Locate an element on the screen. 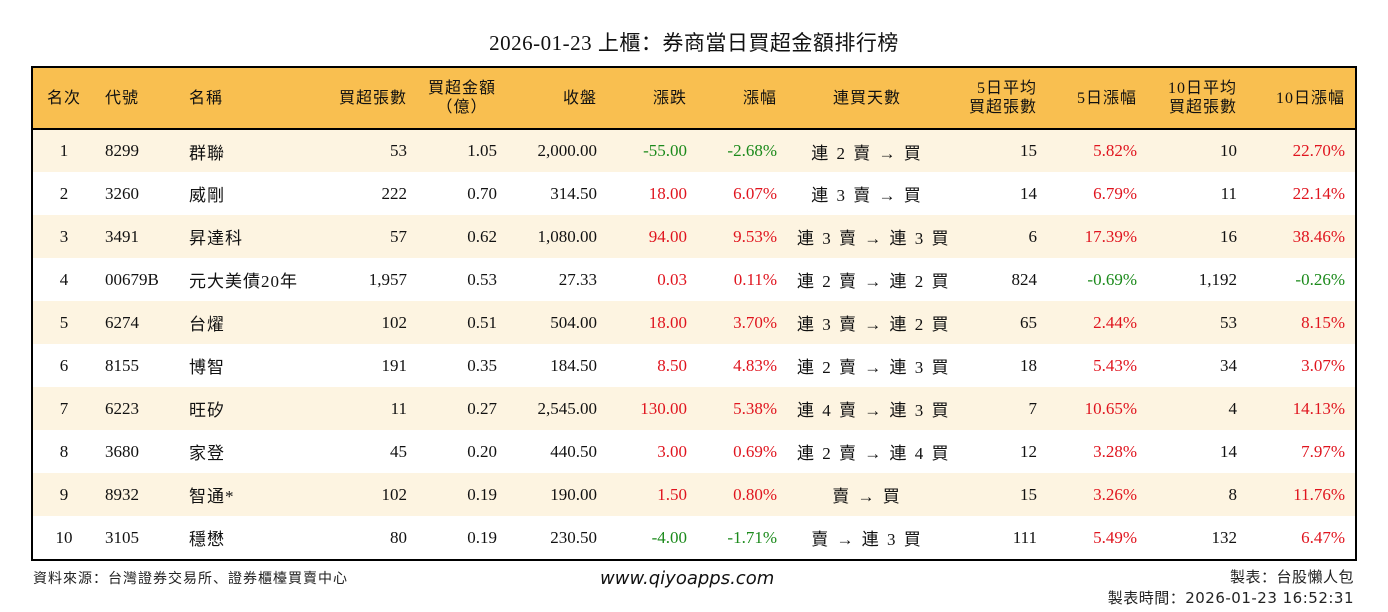  cell-net-buy-amount: 0.20 is located at coordinates (482, 451).